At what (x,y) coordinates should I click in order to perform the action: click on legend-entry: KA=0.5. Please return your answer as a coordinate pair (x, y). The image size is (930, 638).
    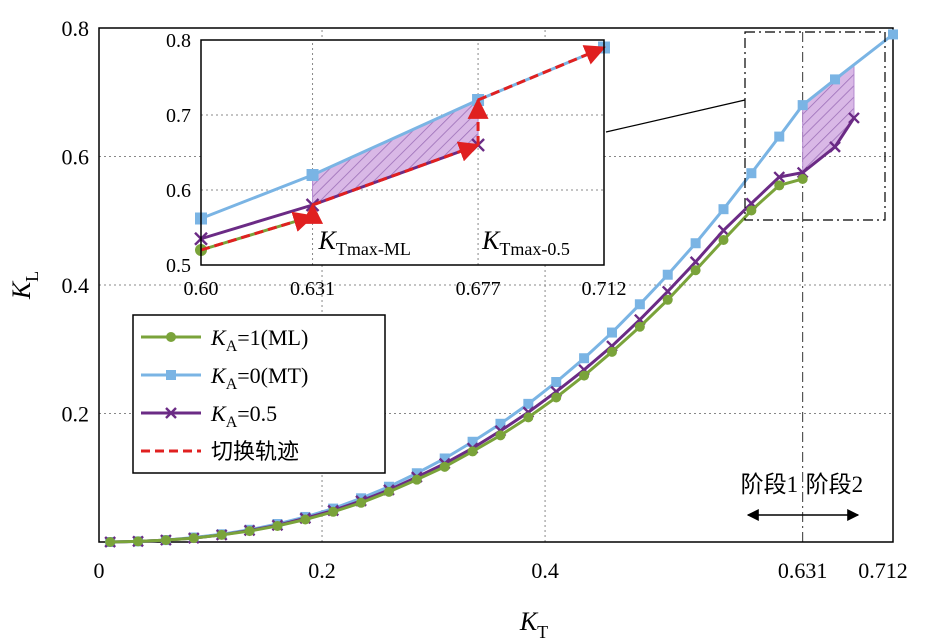
    Looking at the image, I should click on (209, 416).